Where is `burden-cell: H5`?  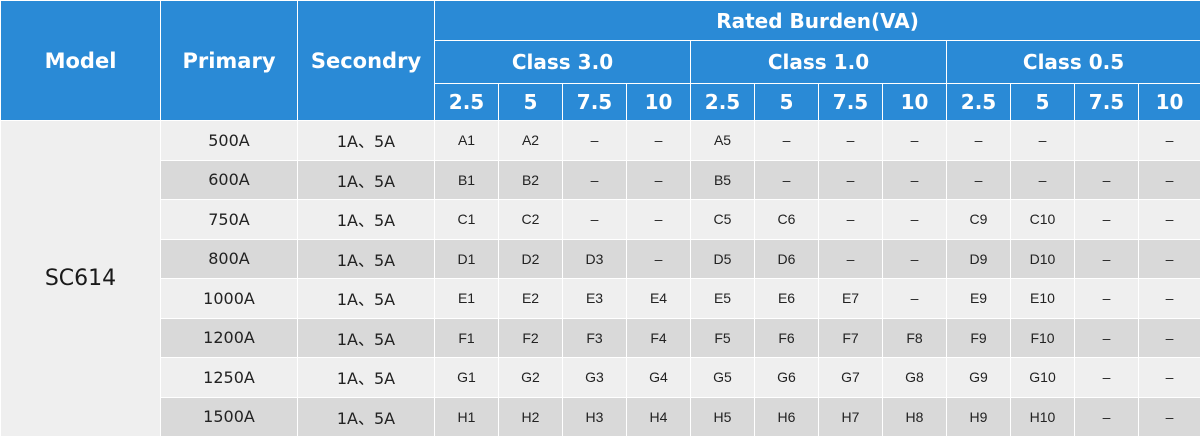
burden-cell: H5 is located at coordinates (723, 417).